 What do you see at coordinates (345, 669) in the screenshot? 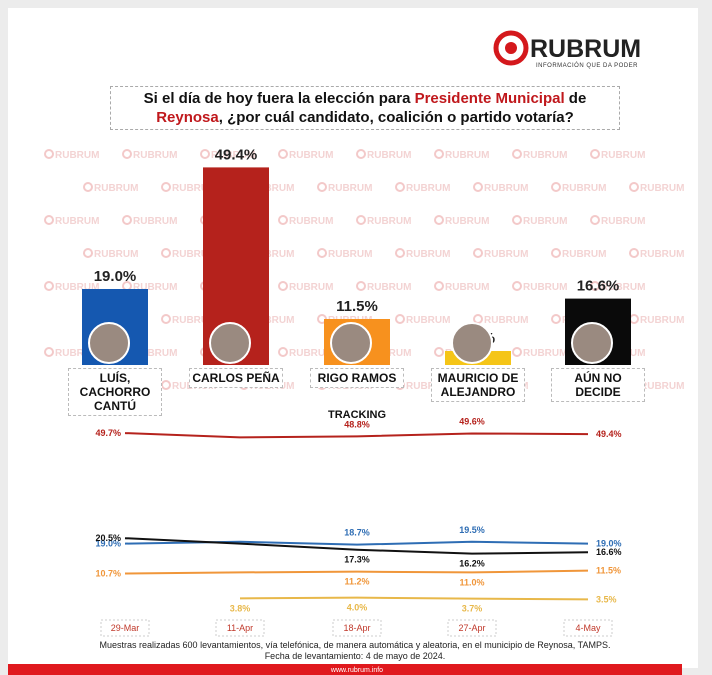
I see `footer-bar` at bounding box center [345, 669].